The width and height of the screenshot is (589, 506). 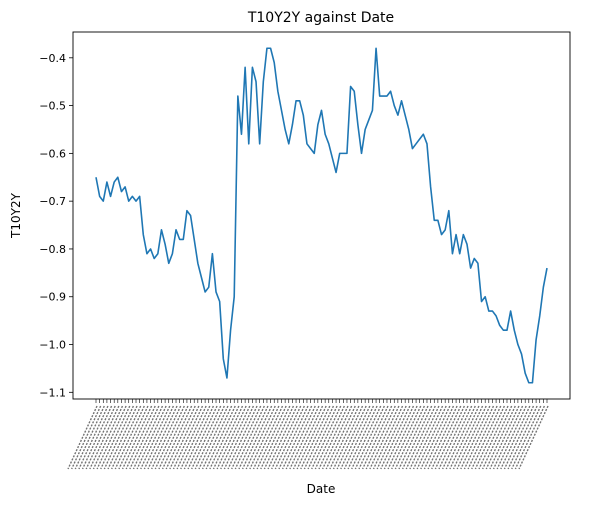 What do you see at coordinates (320, 18) in the screenshot?
I see `chart-title: T10Y2Y against Date` at bounding box center [320, 18].